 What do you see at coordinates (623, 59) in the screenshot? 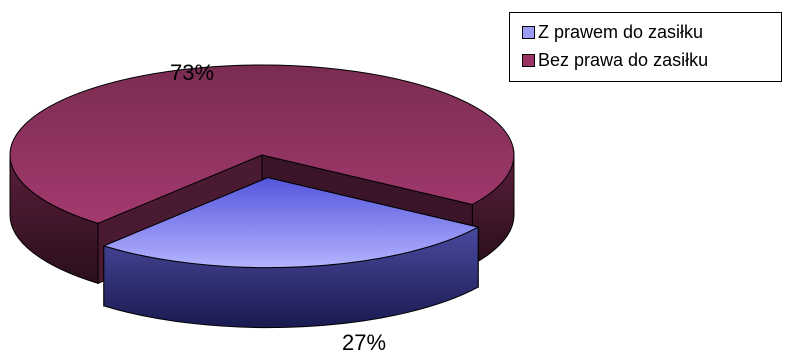
I see `legend-label: Bez prawa do zasiłku` at bounding box center [623, 59].